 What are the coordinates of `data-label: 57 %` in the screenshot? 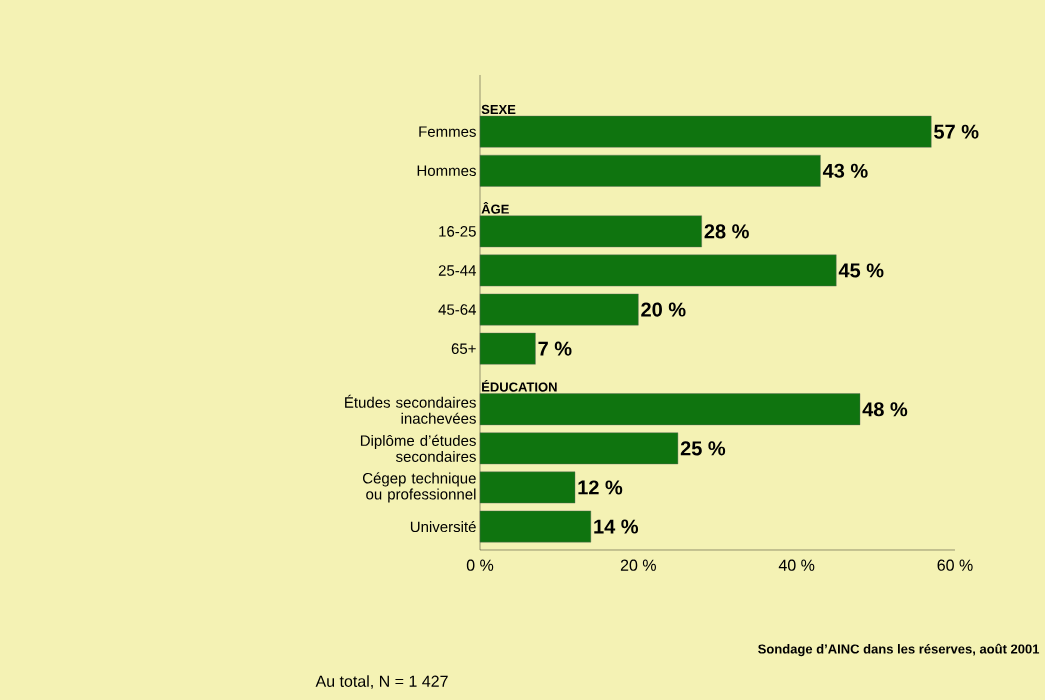 It's located at (956, 131).